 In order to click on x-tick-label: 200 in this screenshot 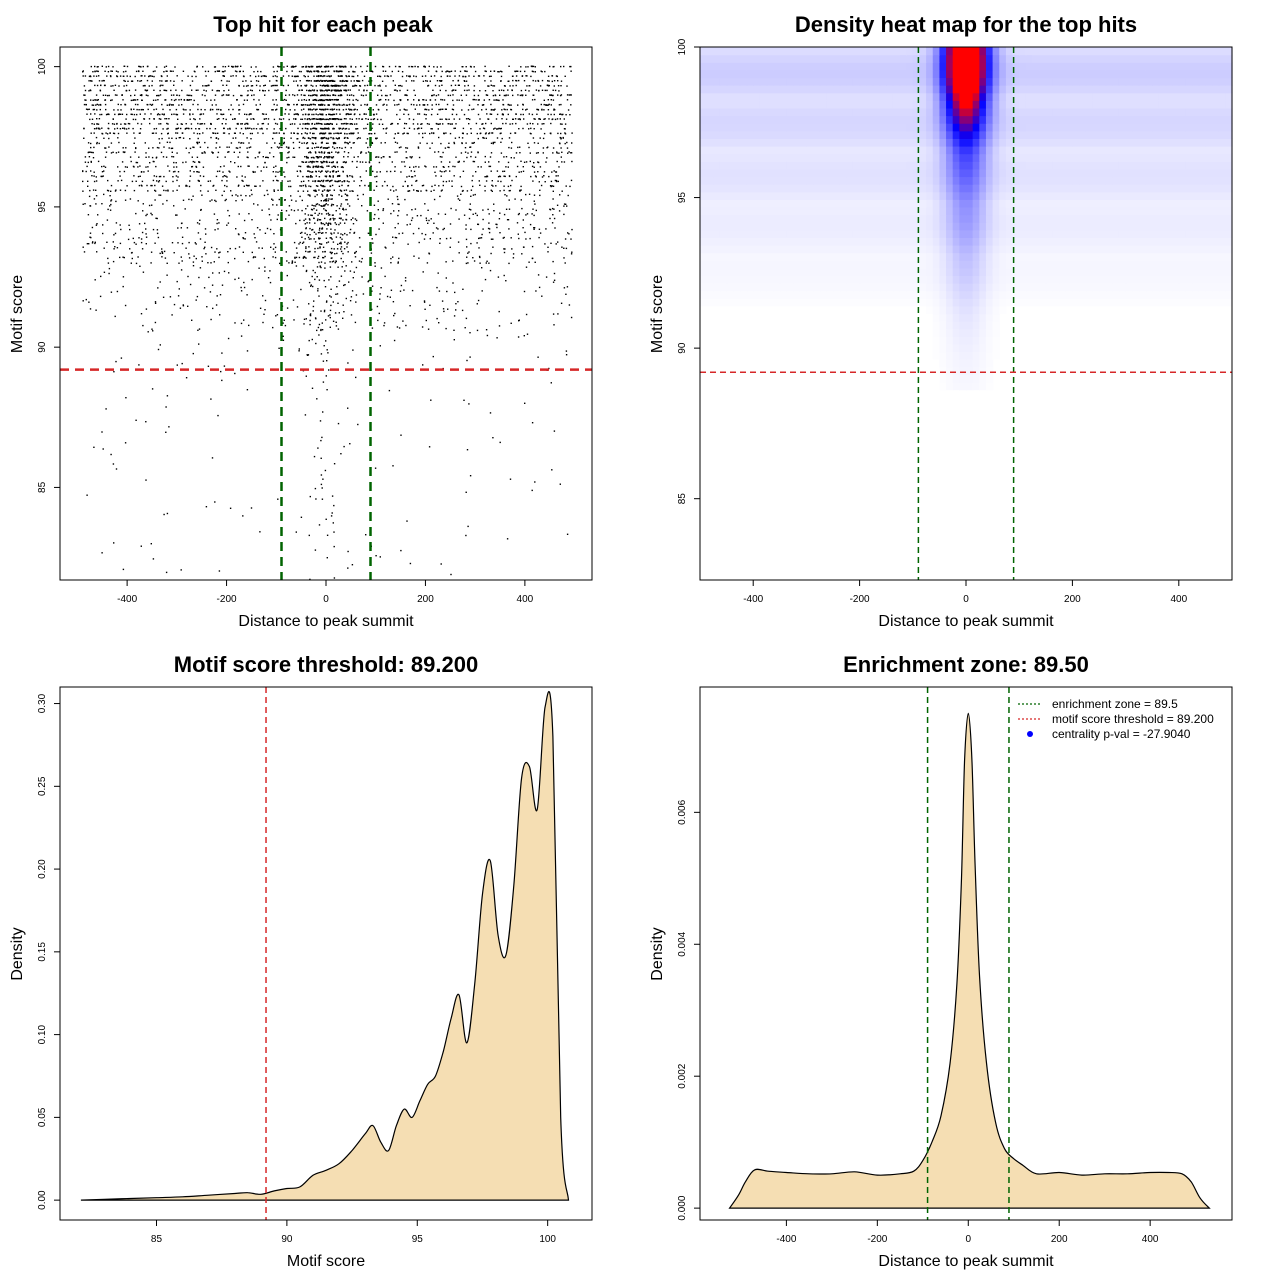, I will do `click(425, 599)`.